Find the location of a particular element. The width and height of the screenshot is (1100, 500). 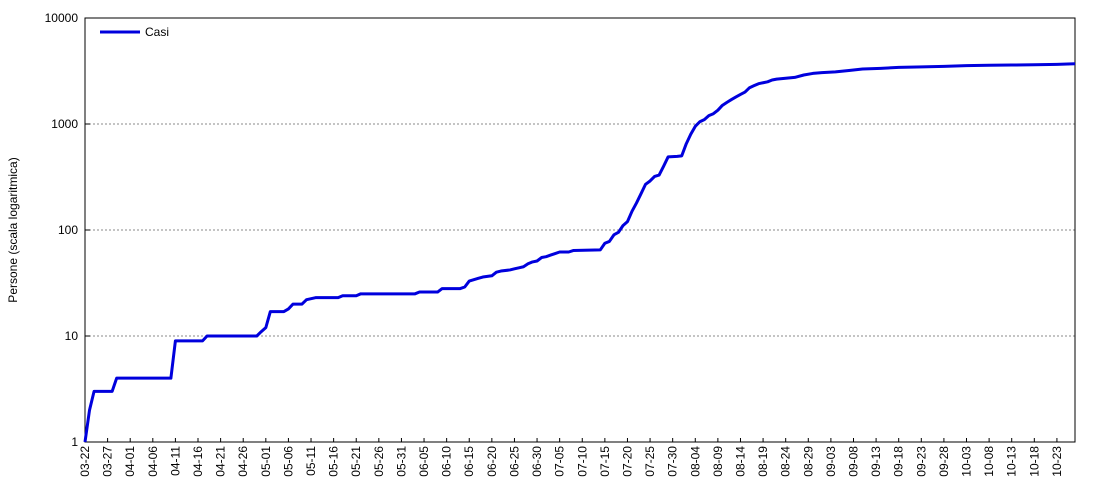

x-tick-label: 05-06 is located at coordinates (288, 461).